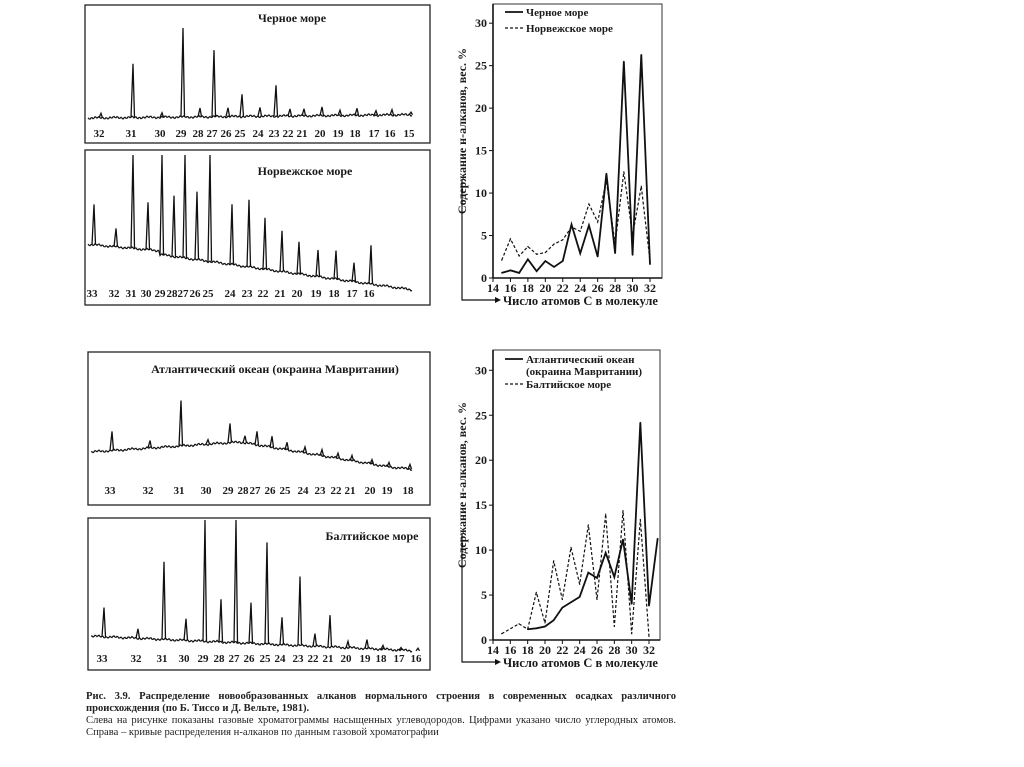 This screenshot has width=1024, height=767. What do you see at coordinates (266, 659) in the screenshot?
I see `peak-label: 25` at bounding box center [266, 659].